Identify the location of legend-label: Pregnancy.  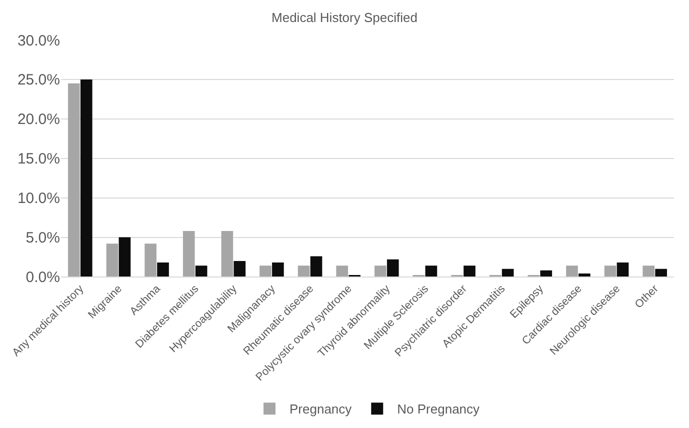
(321, 409).